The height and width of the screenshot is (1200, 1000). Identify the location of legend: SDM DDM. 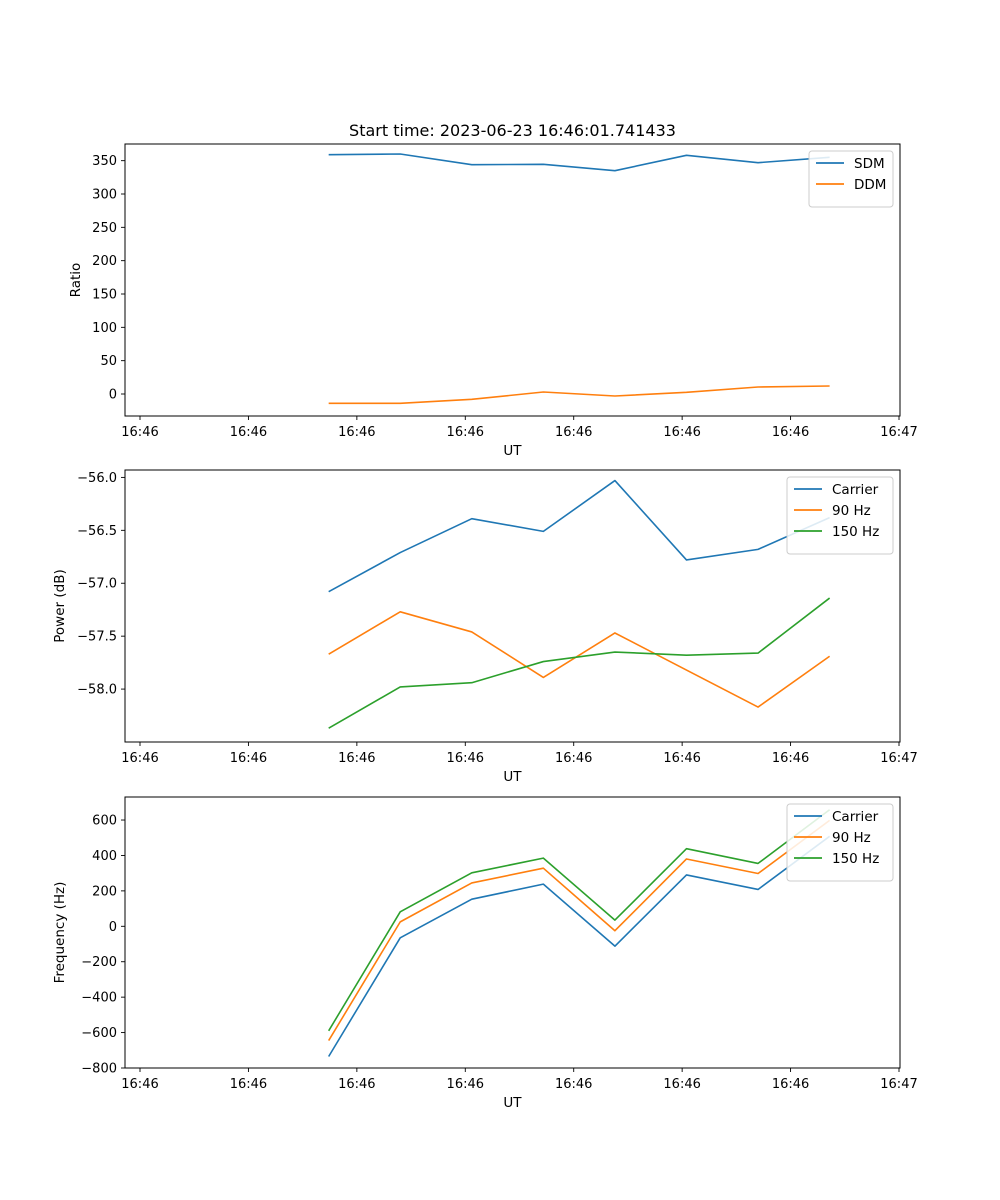
(851, 179).